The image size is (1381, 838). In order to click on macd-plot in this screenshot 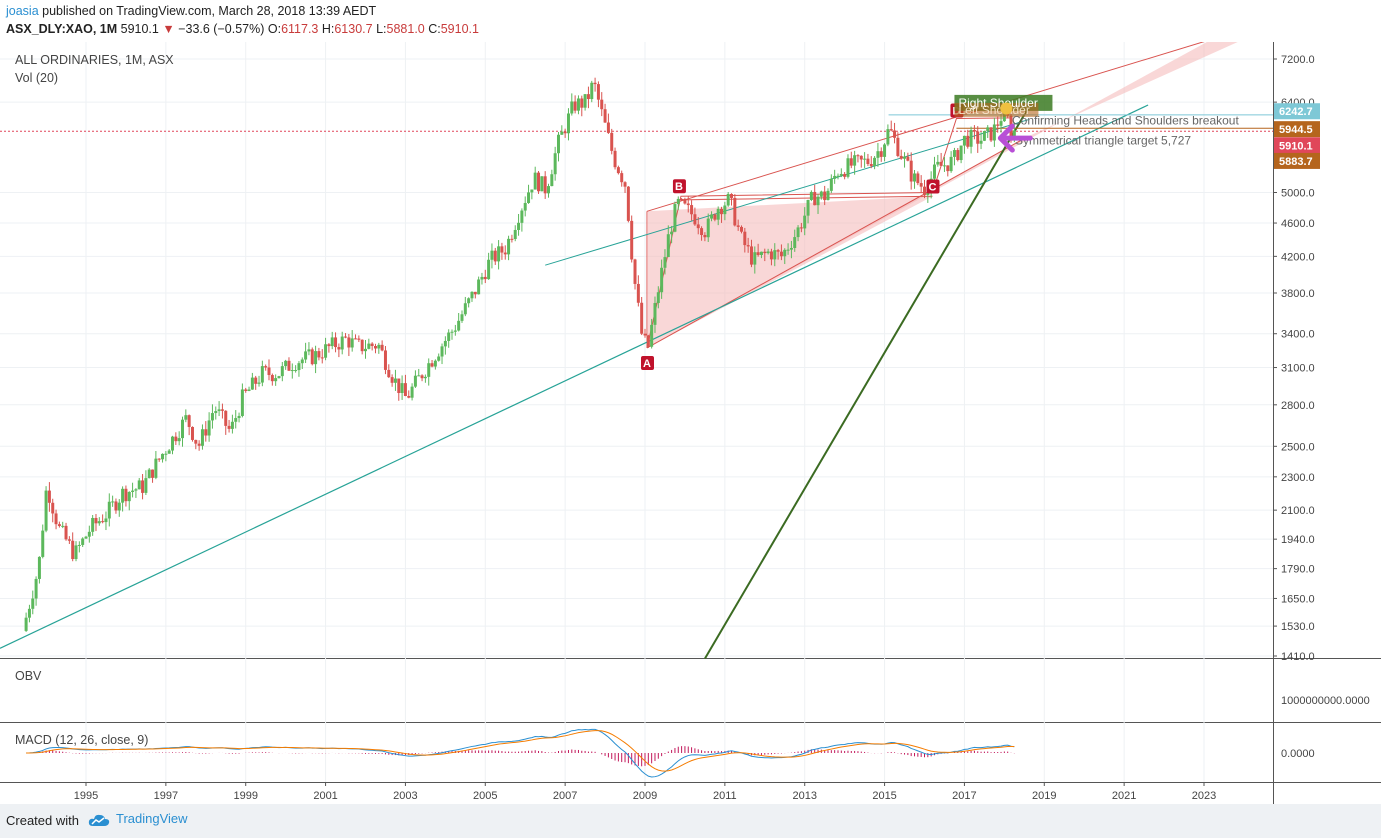, I will do `click(520, 753)`.